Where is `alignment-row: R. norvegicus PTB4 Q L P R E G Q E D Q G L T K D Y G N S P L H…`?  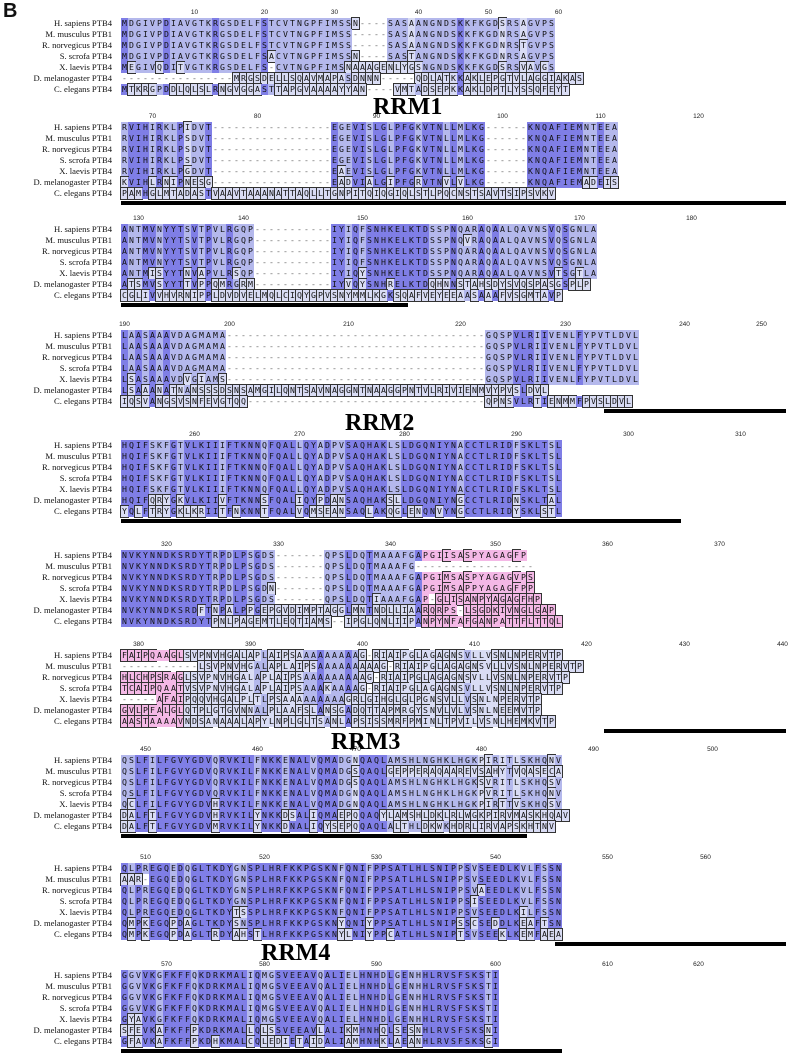
alignment-row: R. norvegicus PTB4 Q L P R E G Q E D Q G L T K D Y G N S P L H… is located at coordinates (400, 890).